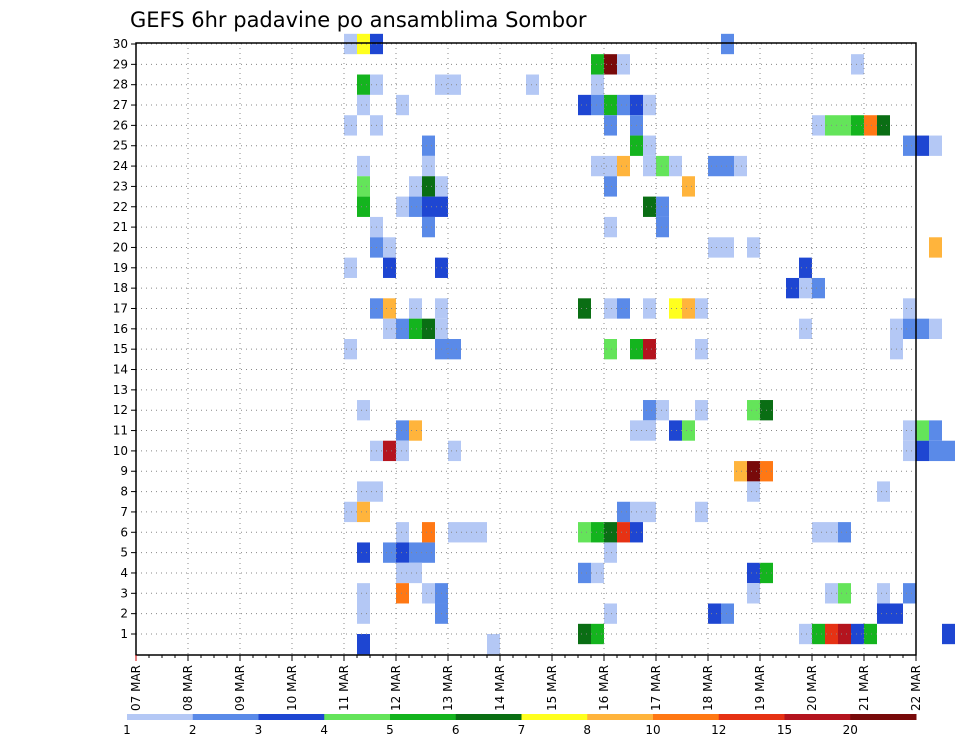  What do you see at coordinates (760, 688) in the screenshot?
I see `x-tick-label: 19 MAR` at bounding box center [760, 688].